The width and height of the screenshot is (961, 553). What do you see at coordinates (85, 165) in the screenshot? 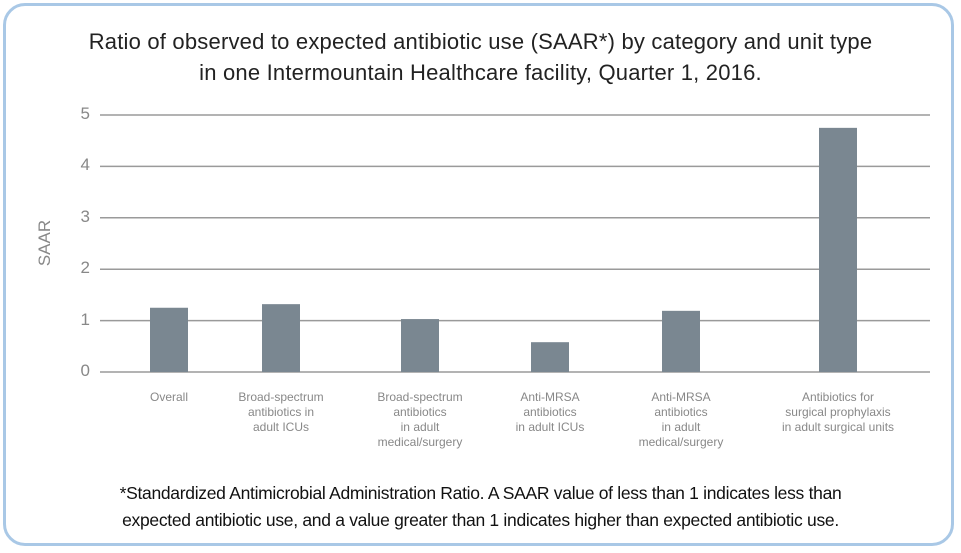
I see `y-tick-label: 4` at bounding box center [85, 165].